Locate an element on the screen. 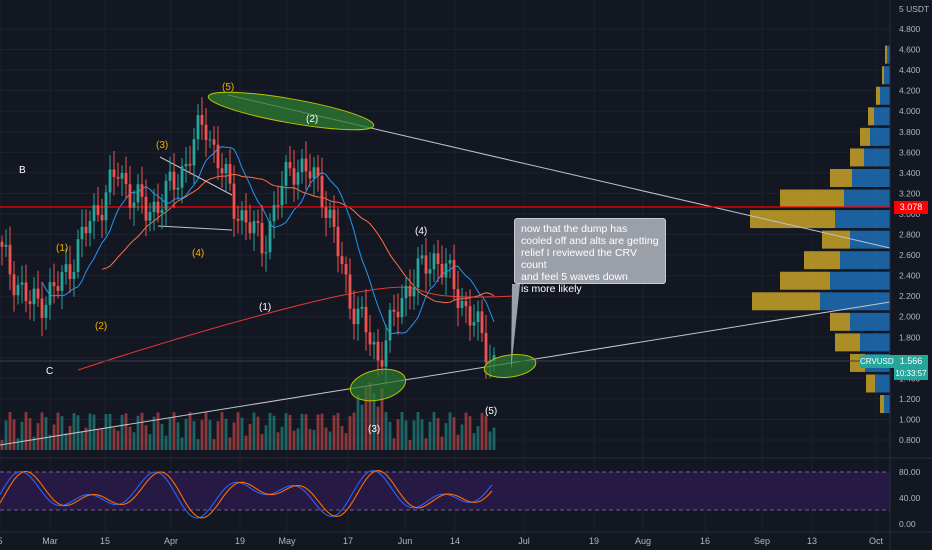  wave3-trendline is located at coordinates (196, 176).